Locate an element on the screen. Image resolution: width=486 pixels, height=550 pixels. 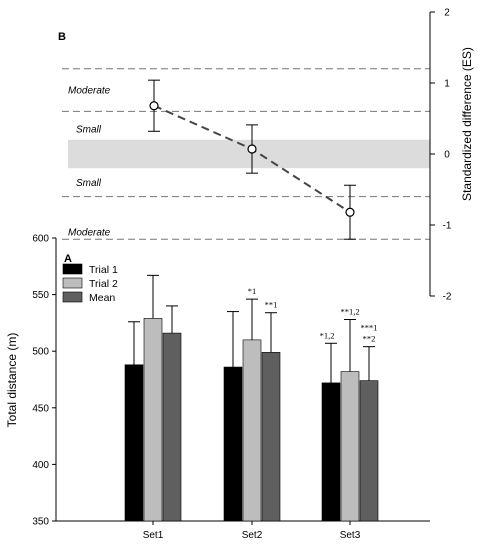
significance-annotation: *1,2 is located at coordinates (327, 335).